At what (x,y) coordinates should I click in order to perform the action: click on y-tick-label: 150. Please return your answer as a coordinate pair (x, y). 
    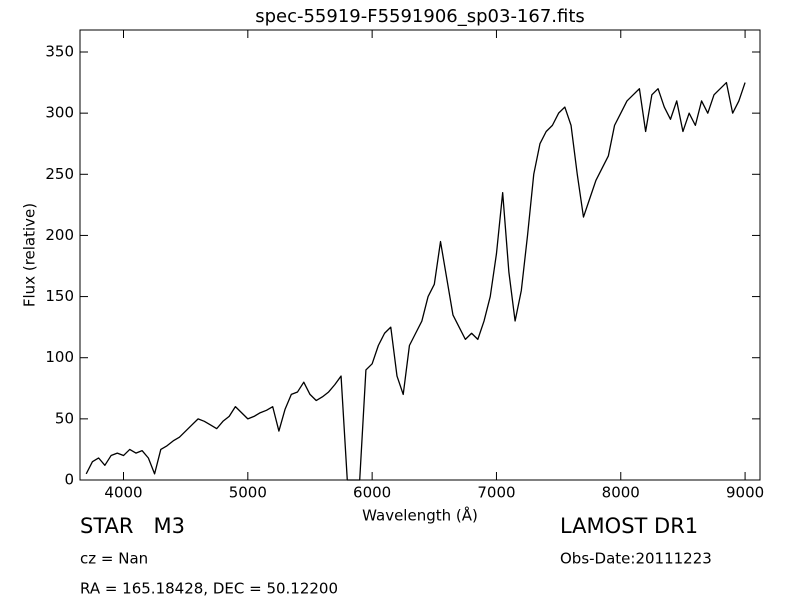
    Looking at the image, I should click on (59, 296).